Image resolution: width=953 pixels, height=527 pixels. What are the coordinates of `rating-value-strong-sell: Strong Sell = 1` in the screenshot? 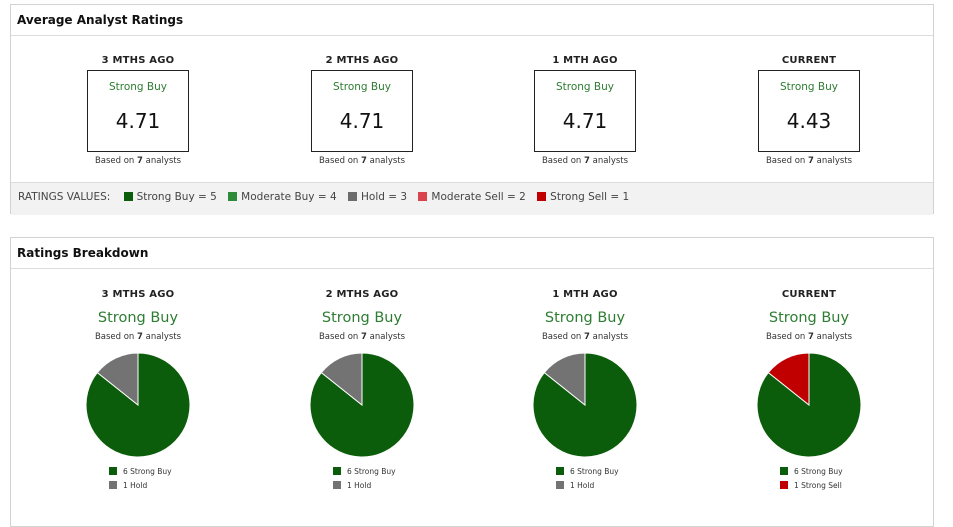 It's located at (583, 197).